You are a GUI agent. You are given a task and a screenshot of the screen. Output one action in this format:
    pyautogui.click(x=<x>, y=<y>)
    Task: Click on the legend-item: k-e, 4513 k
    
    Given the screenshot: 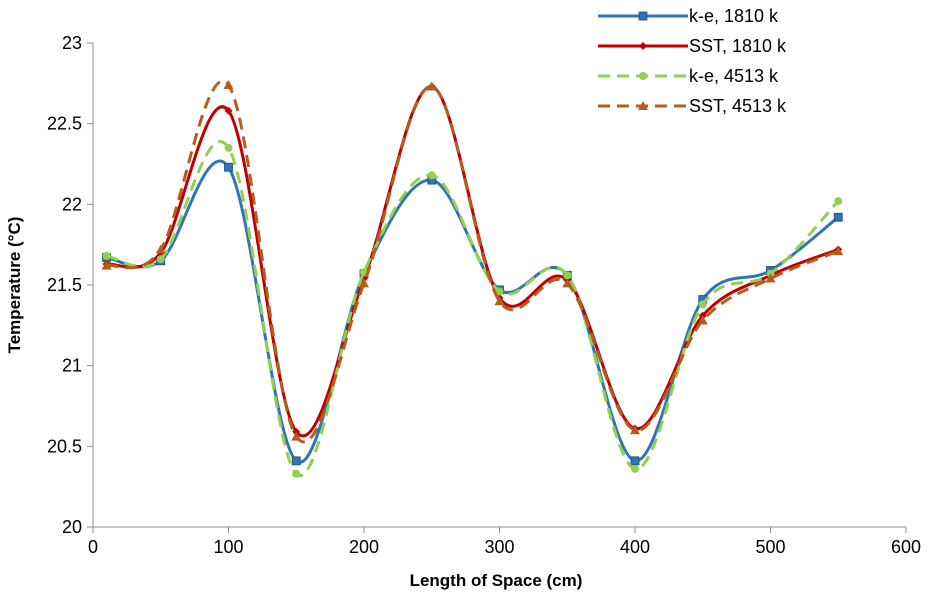 What is the action you would take?
    pyautogui.click(x=688, y=76)
    